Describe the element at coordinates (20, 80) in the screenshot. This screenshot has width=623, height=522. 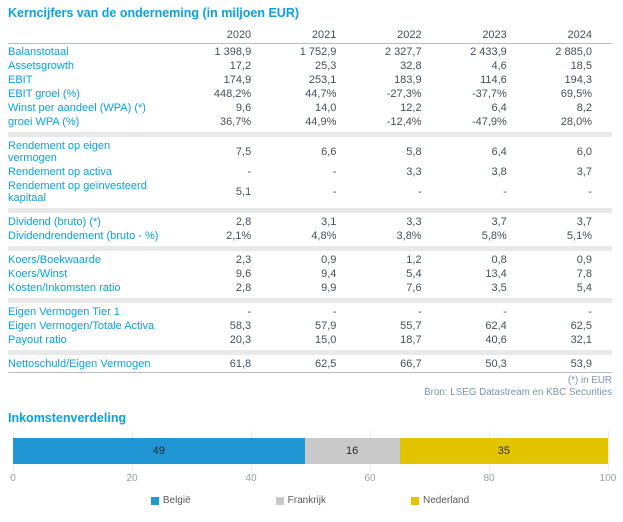
I see `row-label: EBIT` at that location.